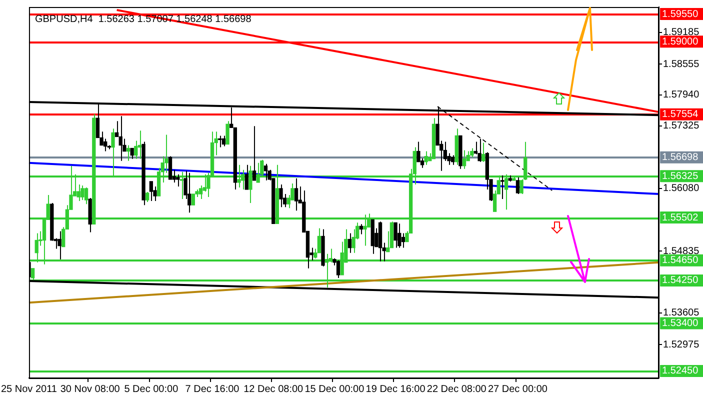  Describe the element at coordinates (681, 344) in the screenshot. I see `y-tick-label: 1.52975` at that location.